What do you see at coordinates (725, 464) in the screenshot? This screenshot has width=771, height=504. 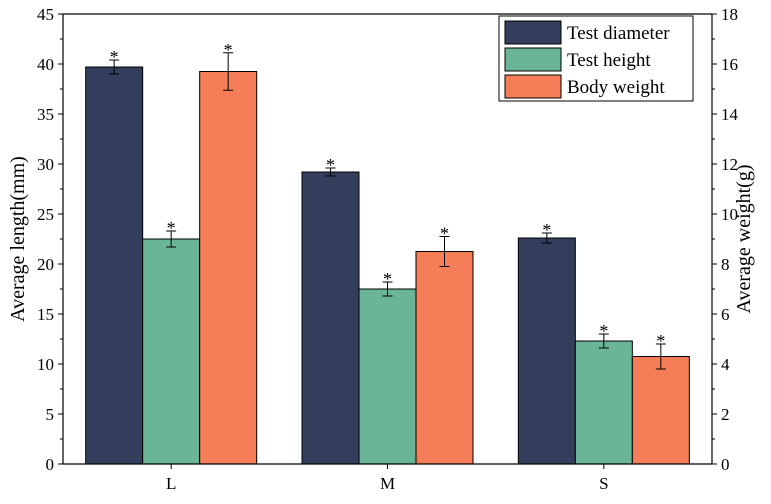 I see `right-tick-label-0: 0` at bounding box center [725, 464].